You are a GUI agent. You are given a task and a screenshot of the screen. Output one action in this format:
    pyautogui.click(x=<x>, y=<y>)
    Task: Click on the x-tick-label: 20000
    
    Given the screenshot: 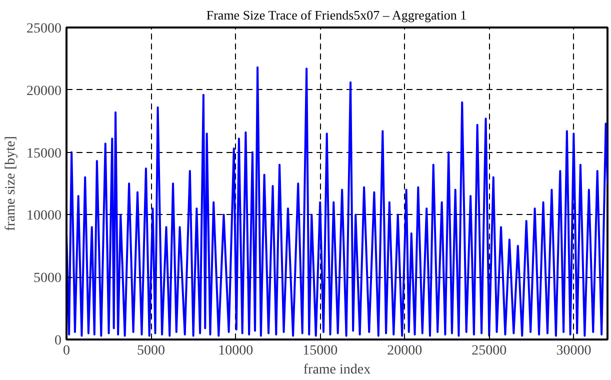 What is the action you would take?
    pyautogui.click(x=404, y=351)
    